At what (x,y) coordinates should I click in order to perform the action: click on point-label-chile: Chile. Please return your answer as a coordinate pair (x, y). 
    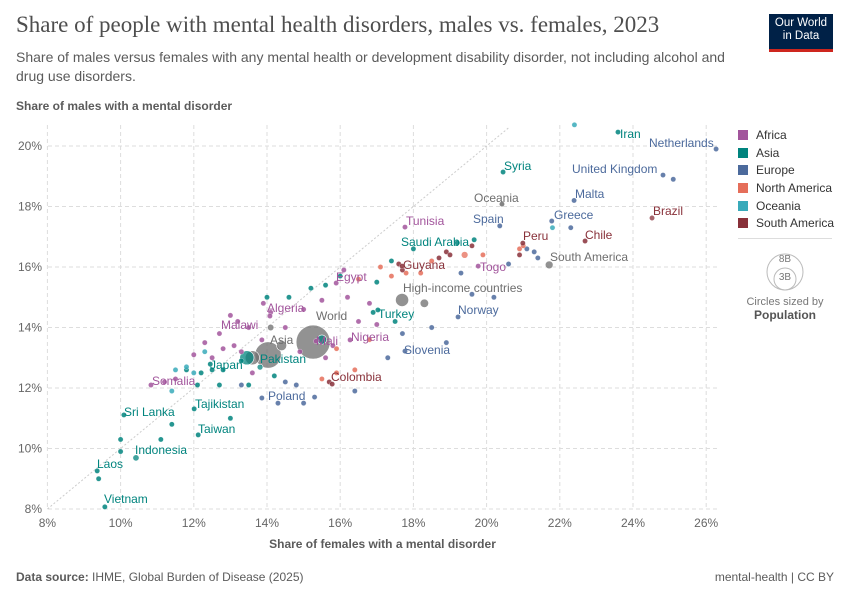
    Looking at the image, I should click on (599, 235).